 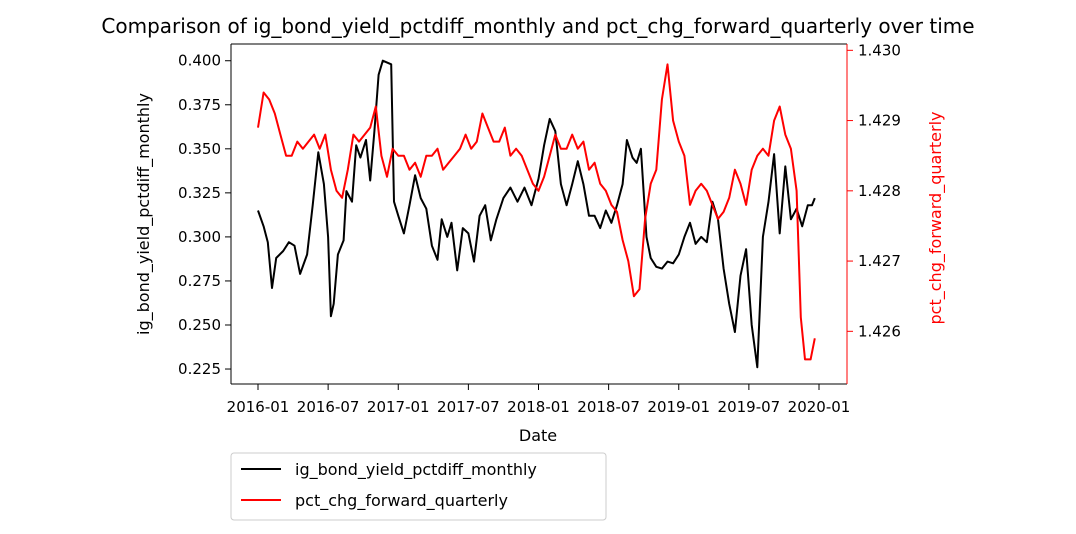 What do you see at coordinates (678, 407) in the screenshot?
I see `x-tick-label: 2019-01` at bounding box center [678, 407].